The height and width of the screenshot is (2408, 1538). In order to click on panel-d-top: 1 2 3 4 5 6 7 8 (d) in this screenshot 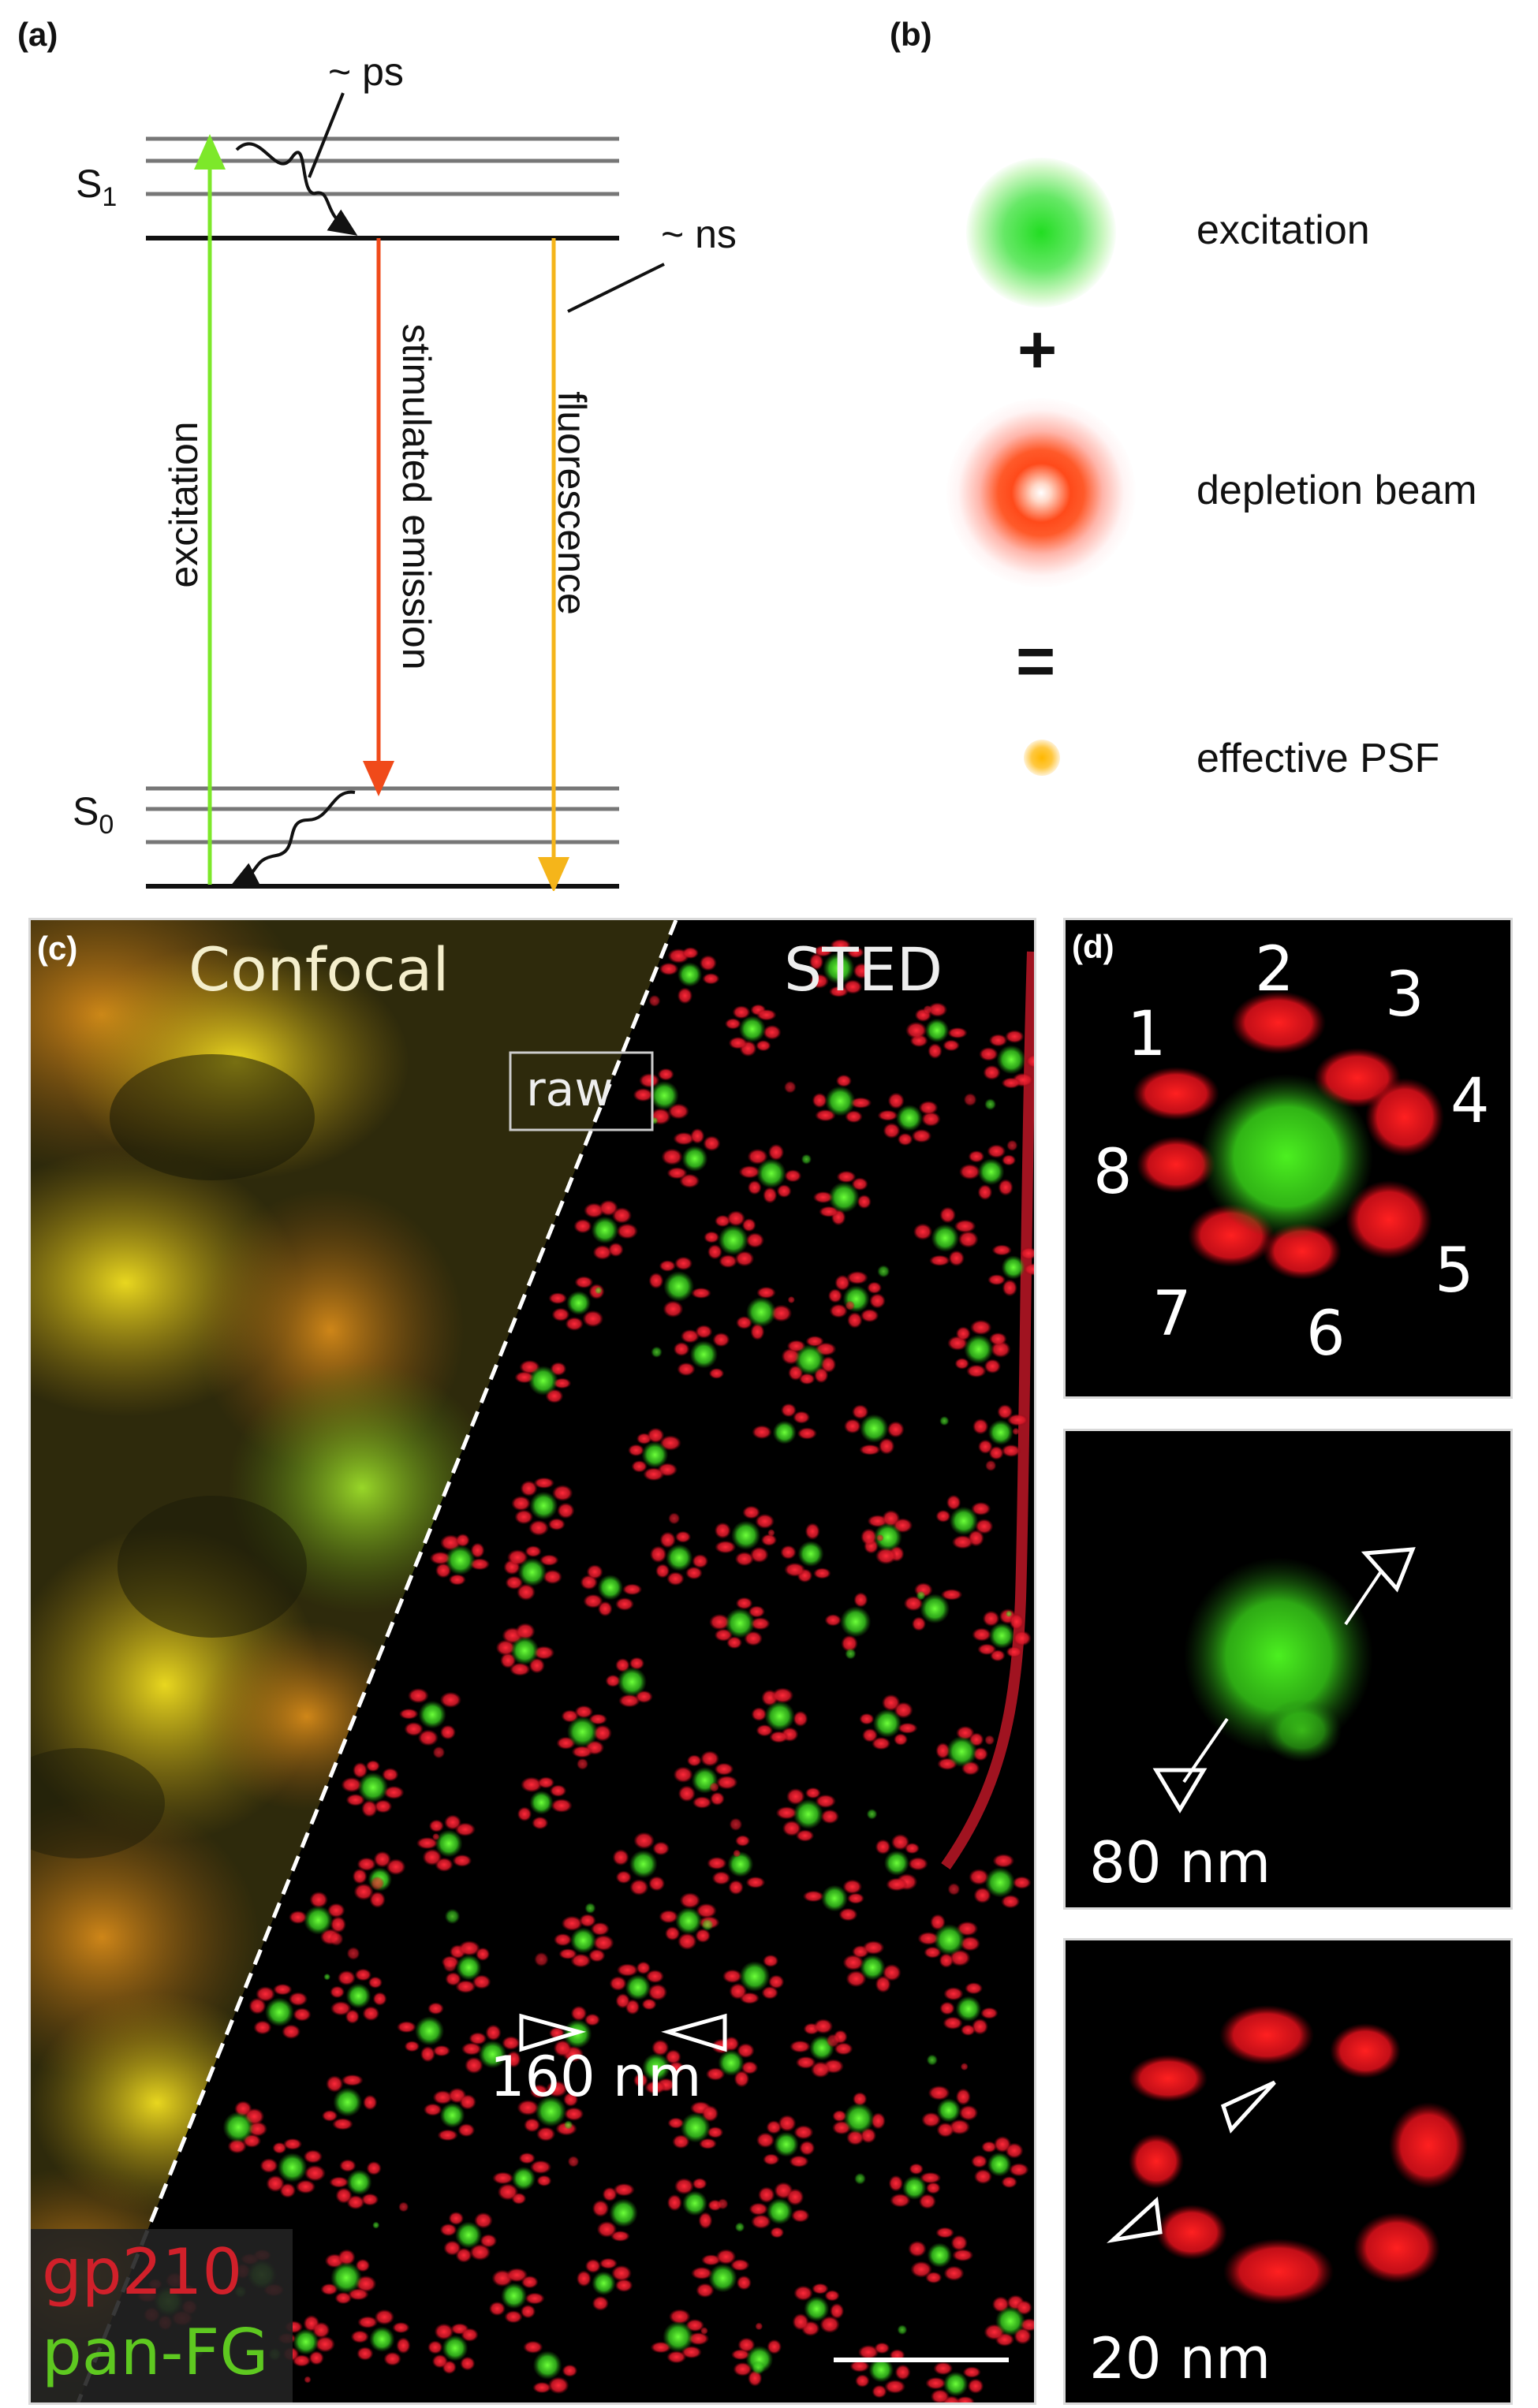, I will do `click(1288, 1159)`.